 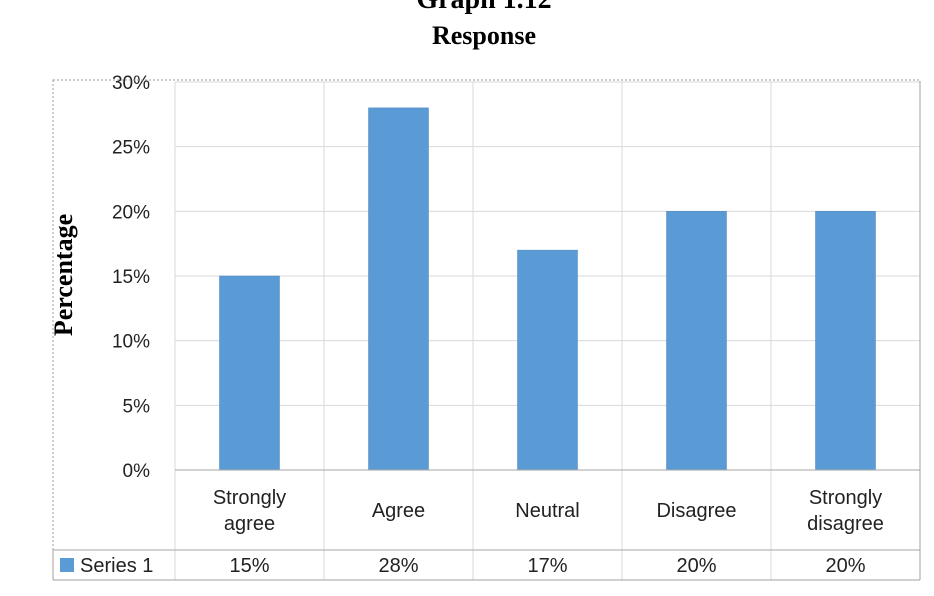 What do you see at coordinates (137, 471) in the screenshot?
I see `y-tick-label: 0%` at bounding box center [137, 471].